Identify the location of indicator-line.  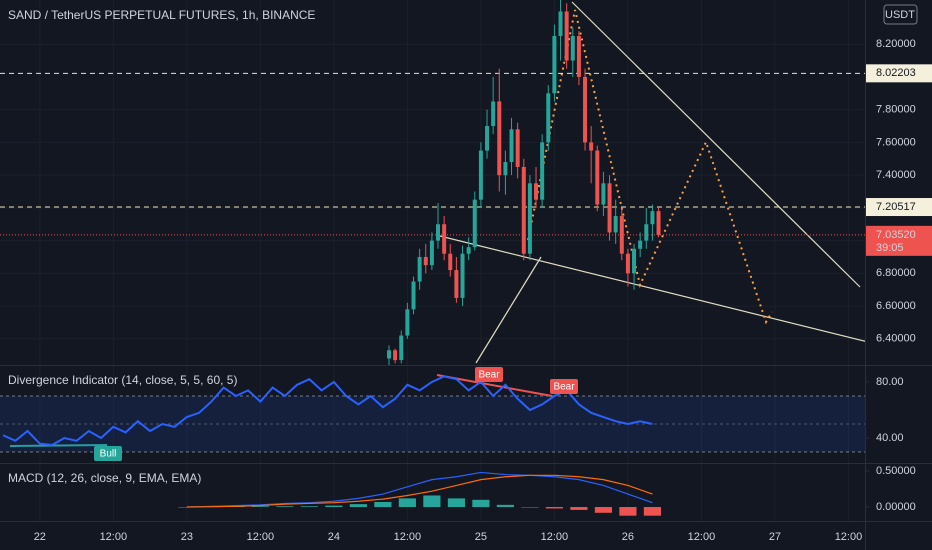
(327, 411).